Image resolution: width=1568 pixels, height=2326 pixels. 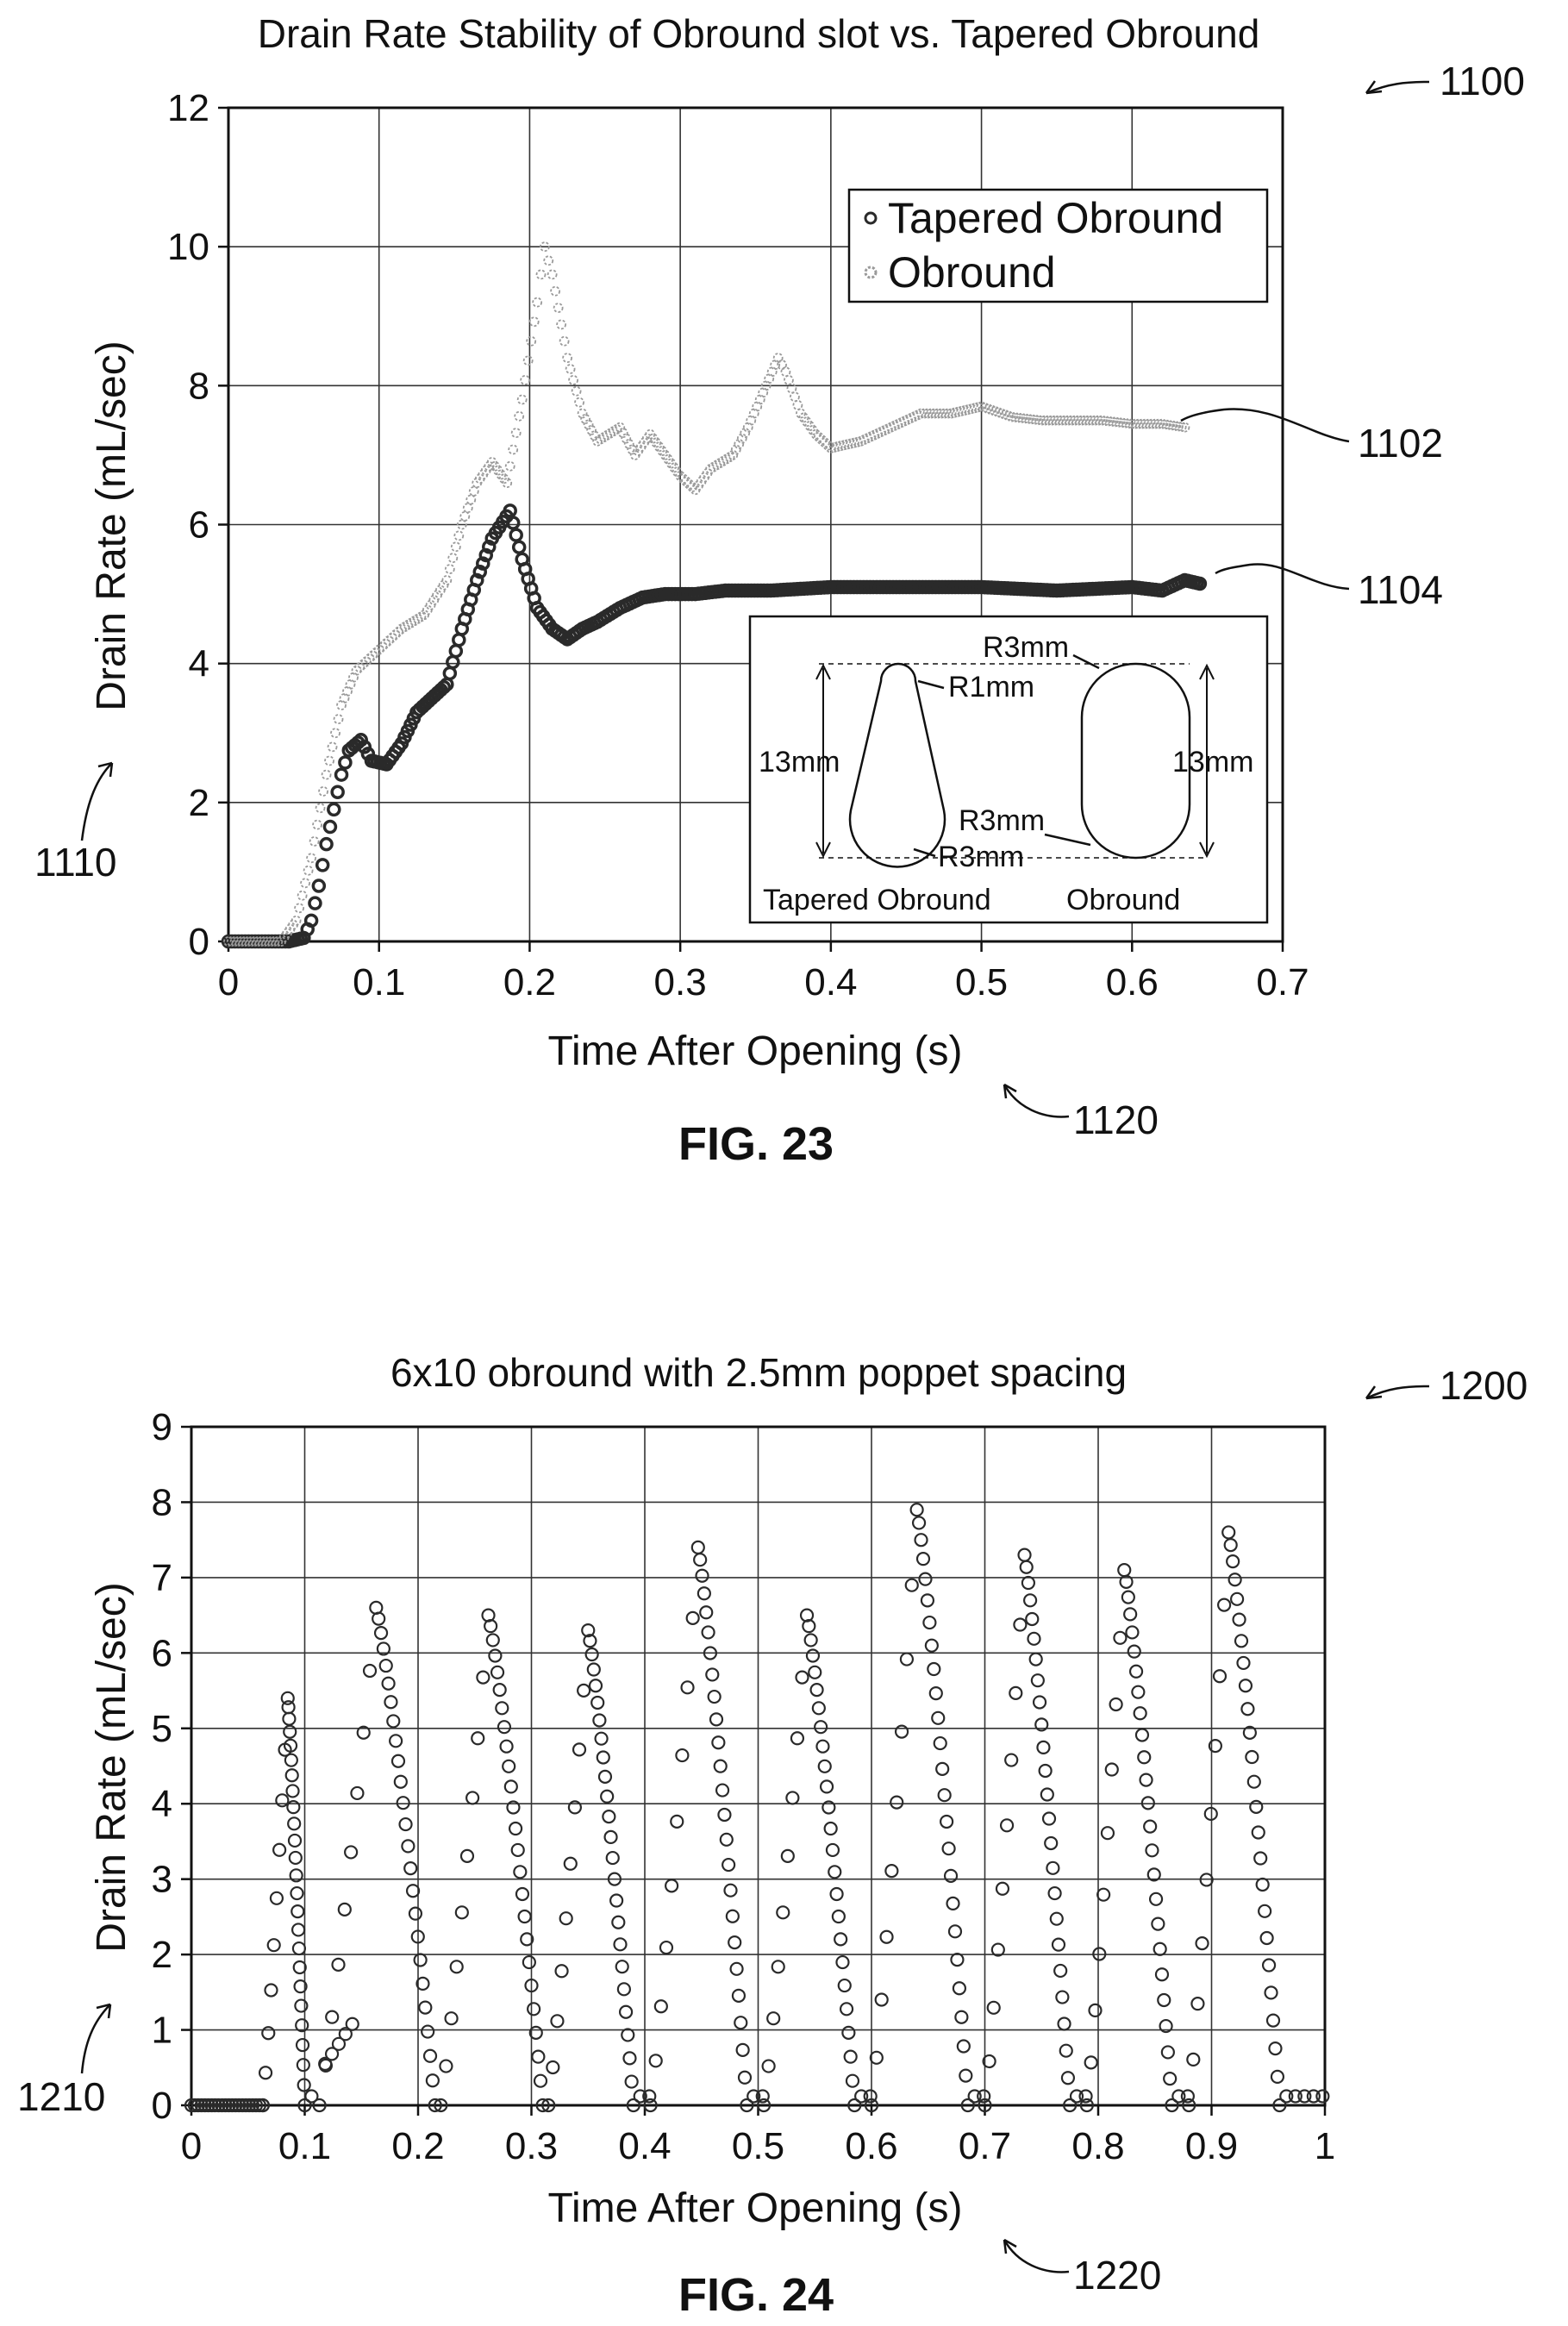 What do you see at coordinates (199, 664) in the screenshot?
I see `y-tick-label: 4` at bounding box center [199, 664].